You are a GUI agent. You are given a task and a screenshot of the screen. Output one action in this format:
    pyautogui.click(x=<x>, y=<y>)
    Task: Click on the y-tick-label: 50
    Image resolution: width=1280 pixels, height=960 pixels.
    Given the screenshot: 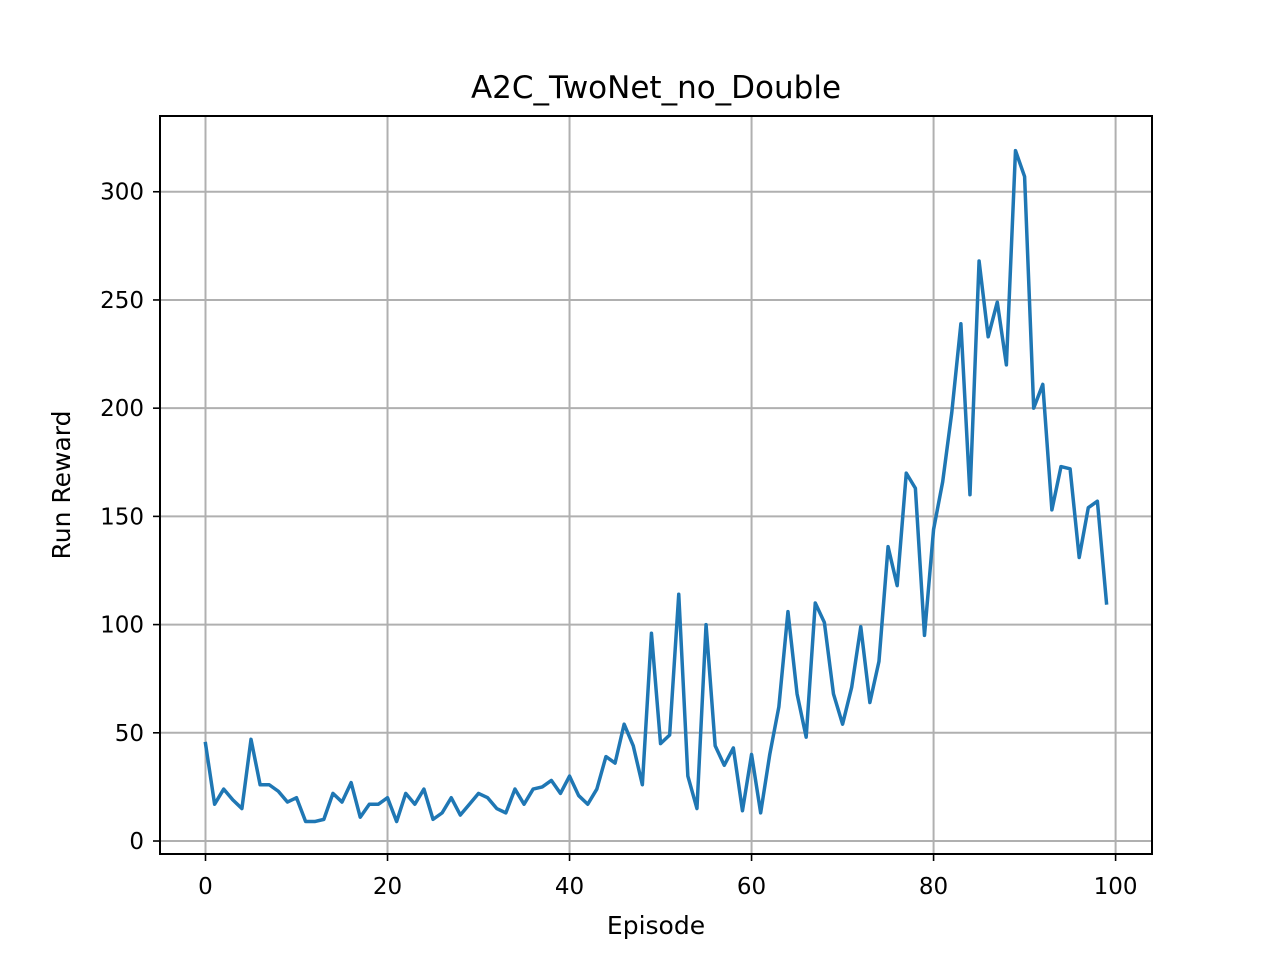 What is the action you would take?
    pyautogui.click(x=129, y=734)
    